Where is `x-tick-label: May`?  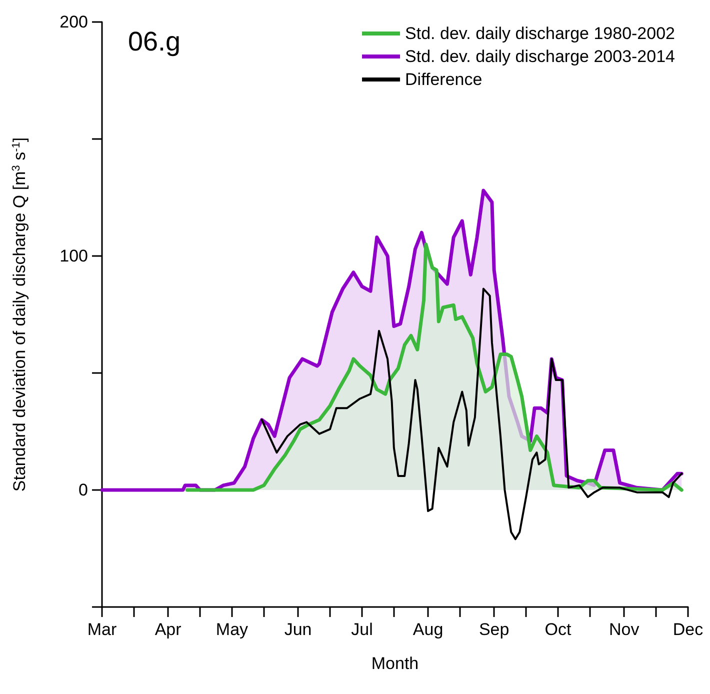 x-tick-label: May is located at coordinates (232, 629).